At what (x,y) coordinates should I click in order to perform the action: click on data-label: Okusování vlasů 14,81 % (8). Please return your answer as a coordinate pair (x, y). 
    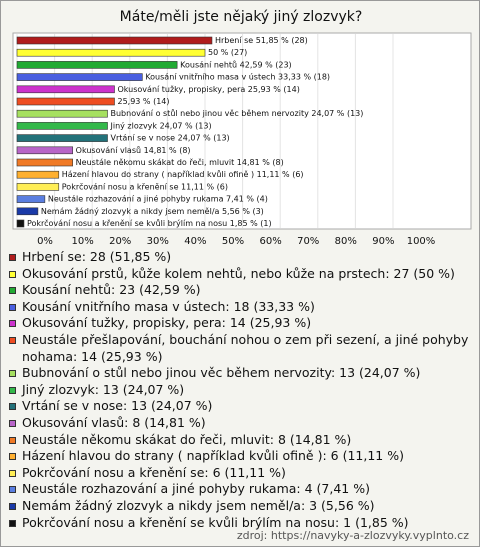
    Looking at the image, I should click on (133, 150).